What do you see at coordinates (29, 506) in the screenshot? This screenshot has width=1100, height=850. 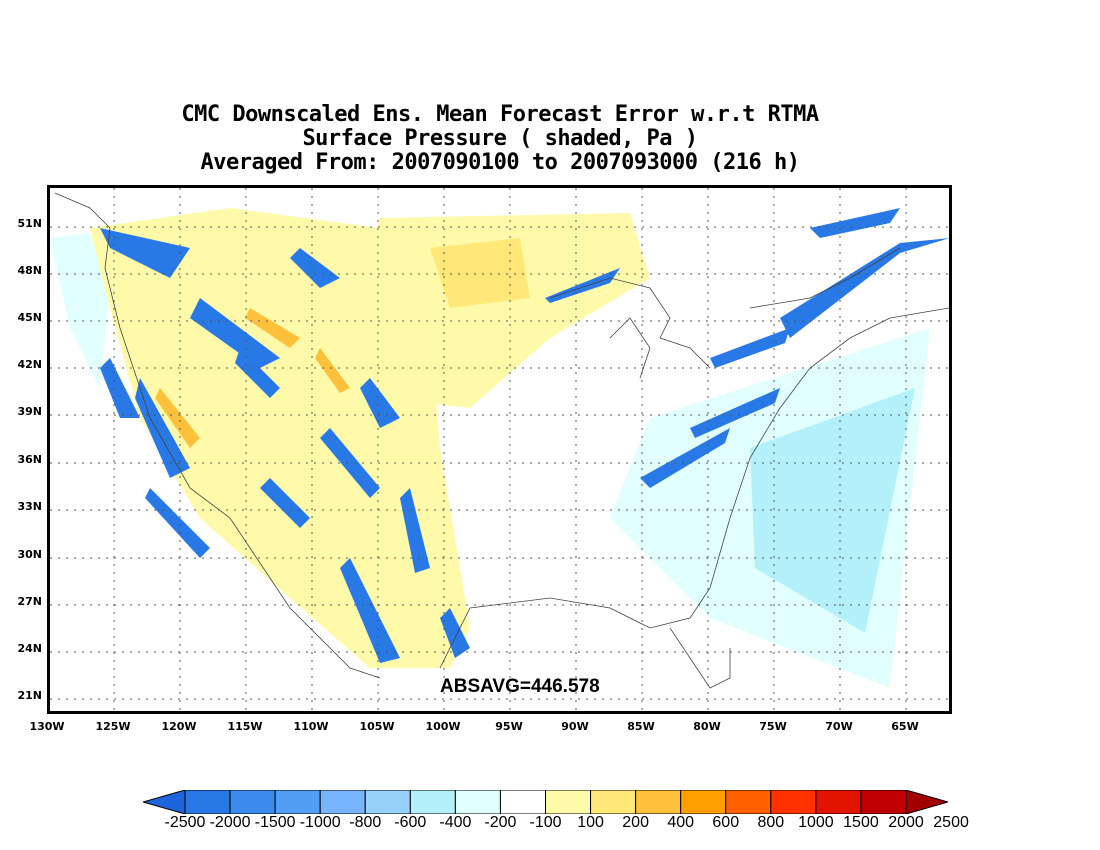 I see `lat-label-33n: 33N` at bounding box center [29, 506].